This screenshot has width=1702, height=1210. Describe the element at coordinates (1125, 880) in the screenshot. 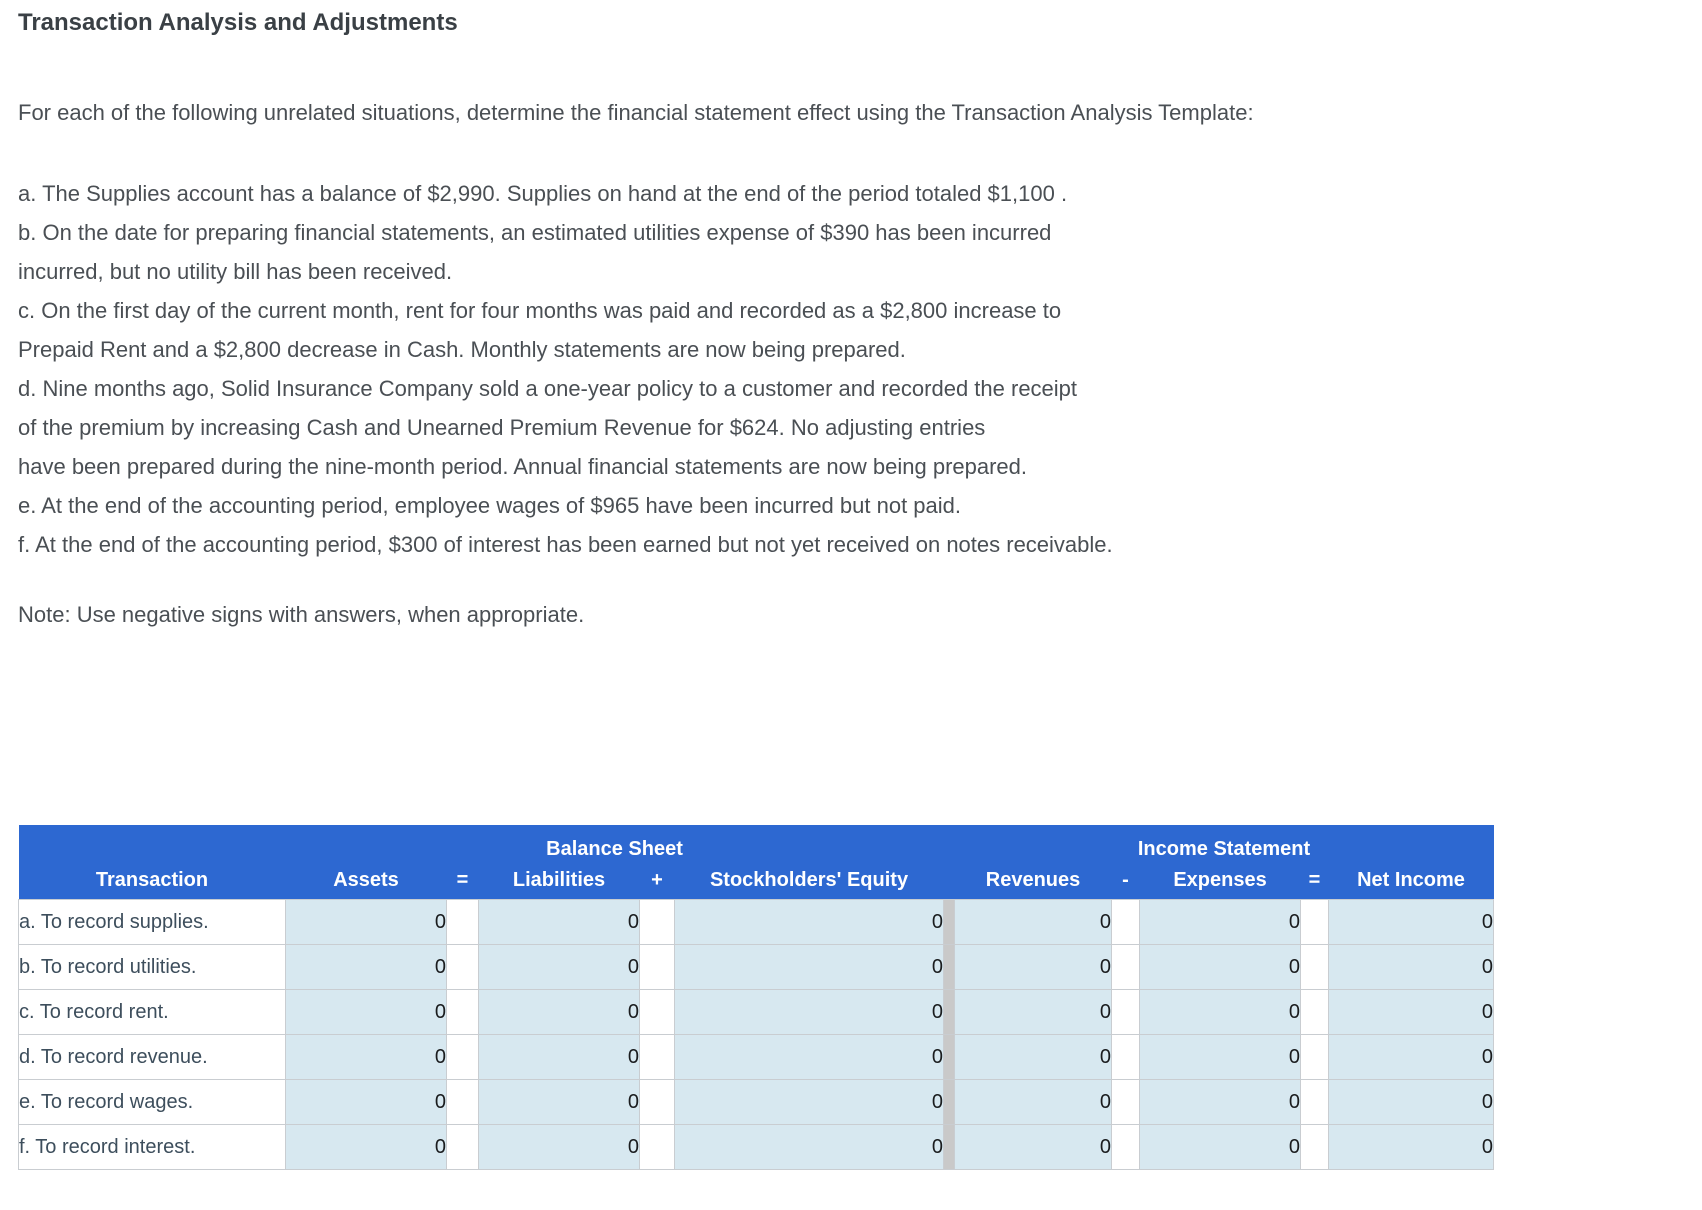

I see `column-header-minus: -` at that location.